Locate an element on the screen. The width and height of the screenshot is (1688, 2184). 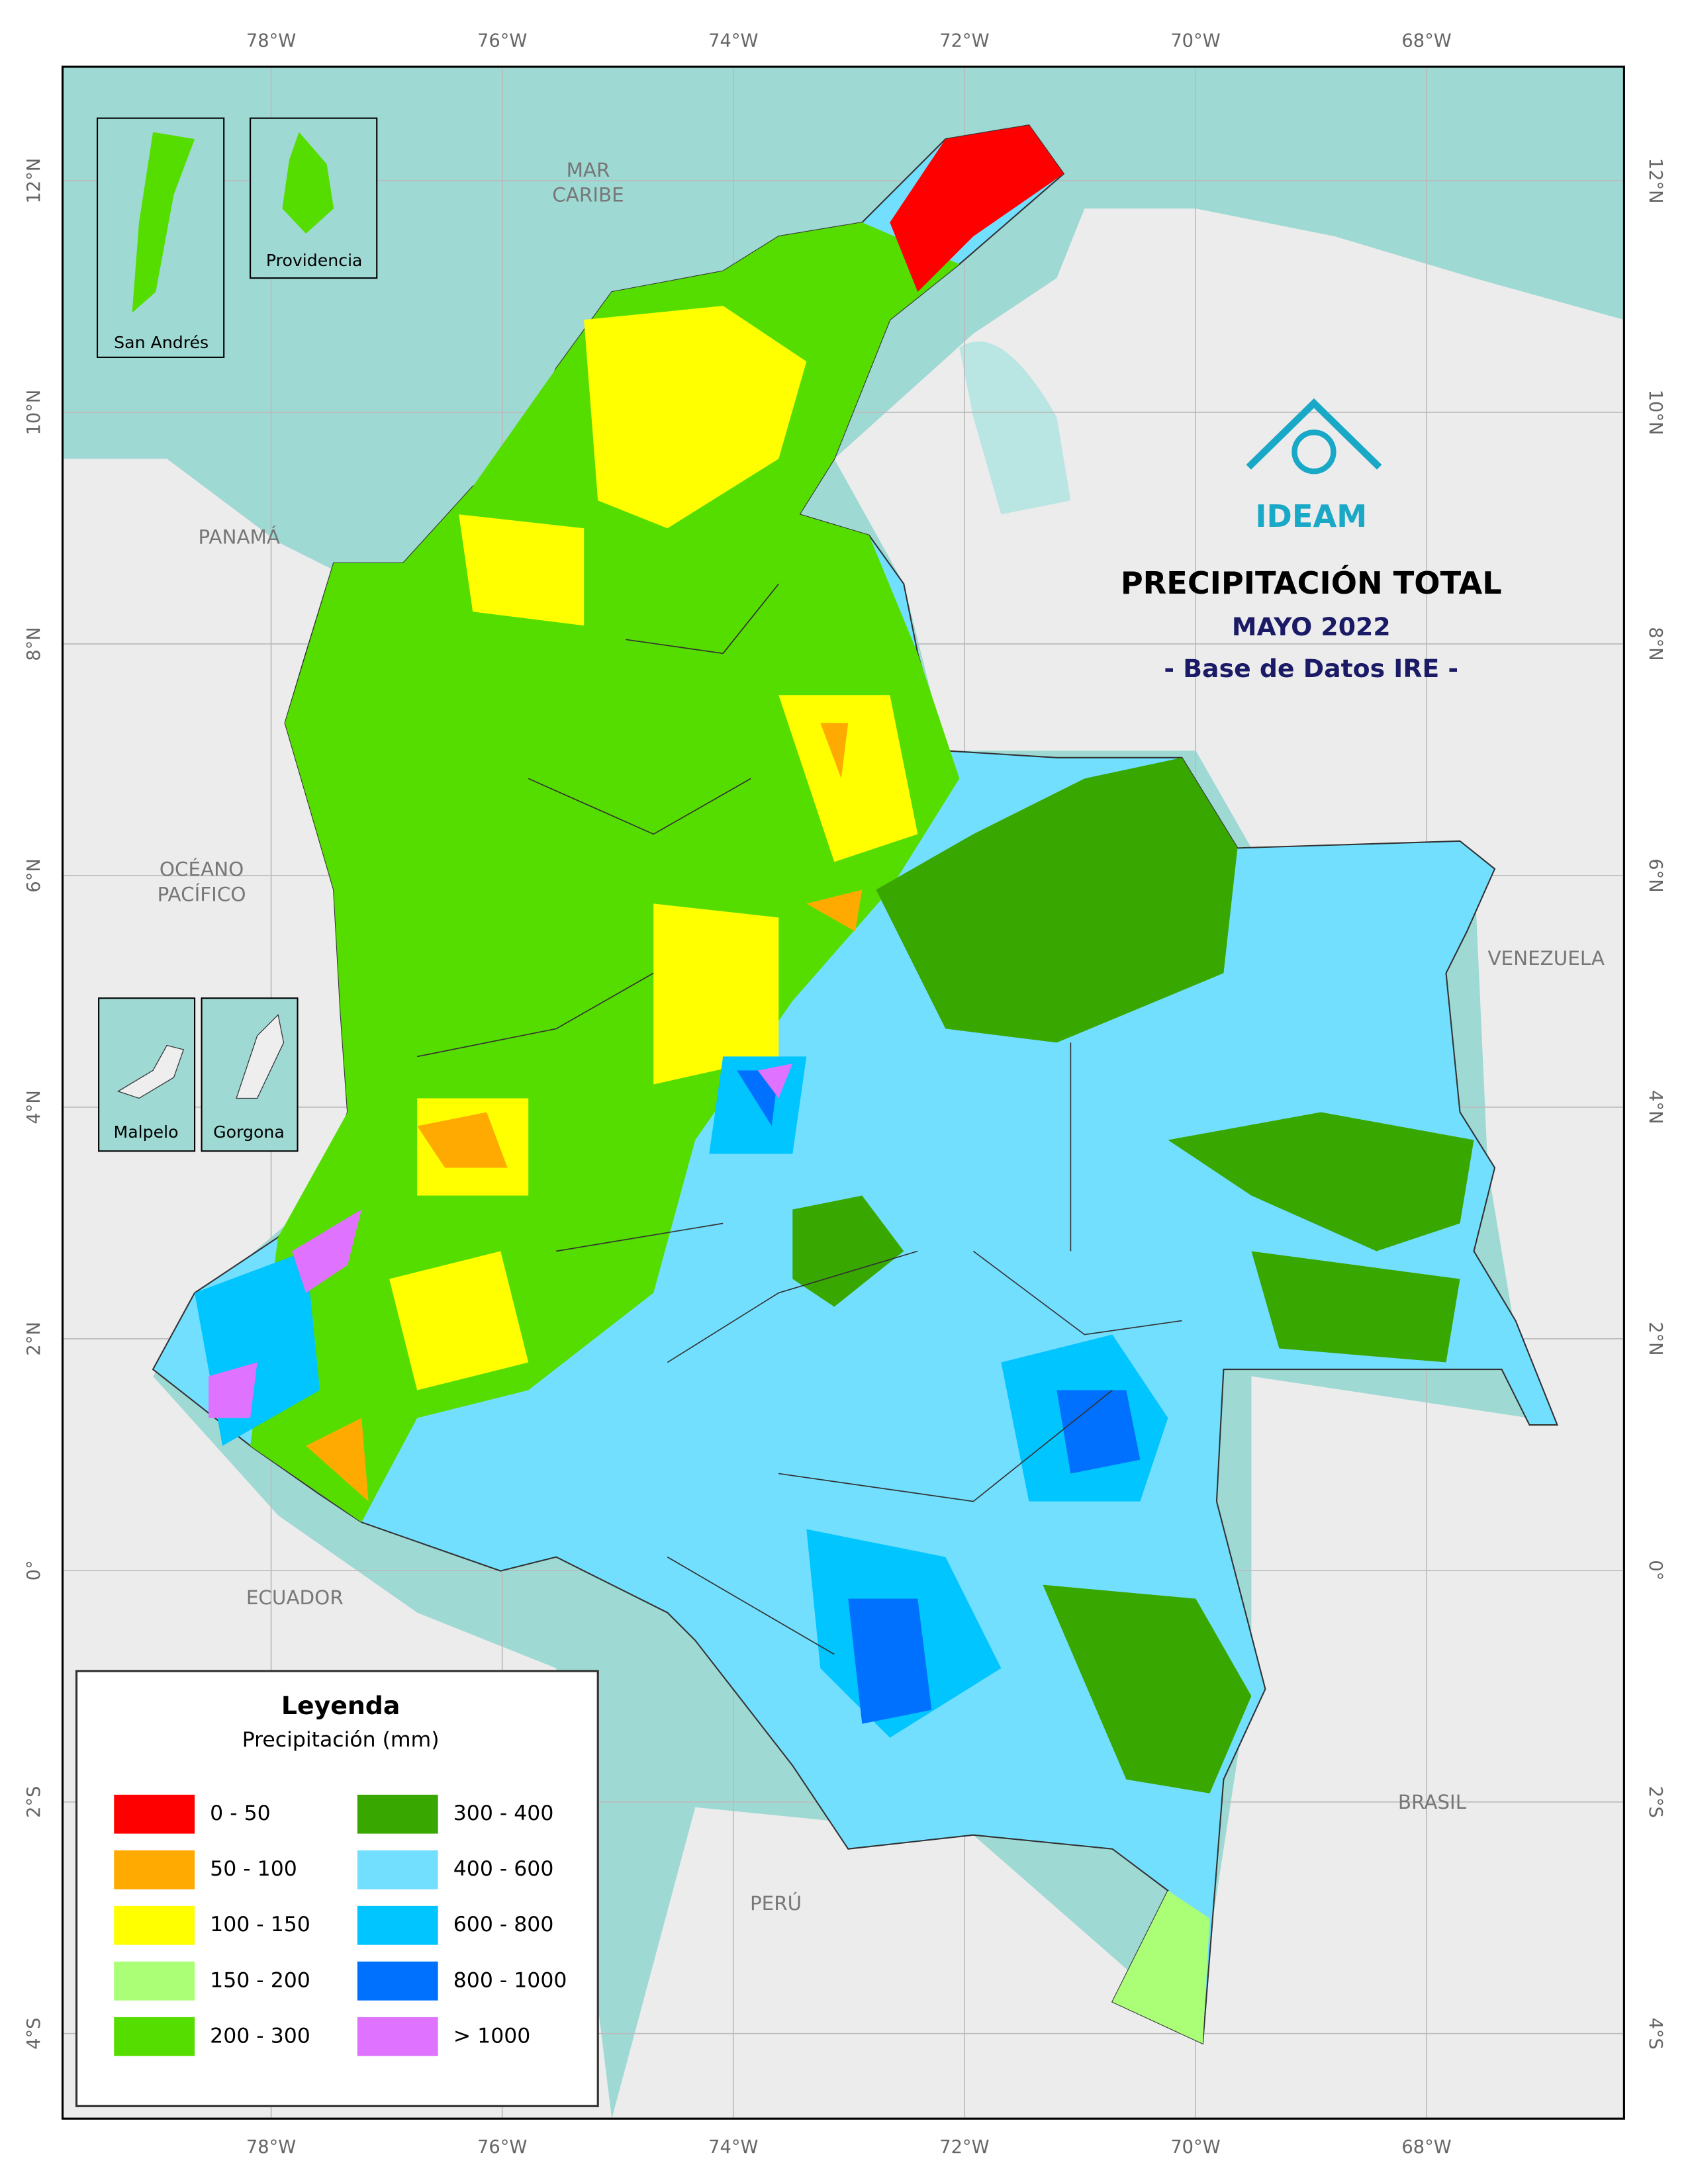
place-label: MAR is located at coordinates (588, 170).